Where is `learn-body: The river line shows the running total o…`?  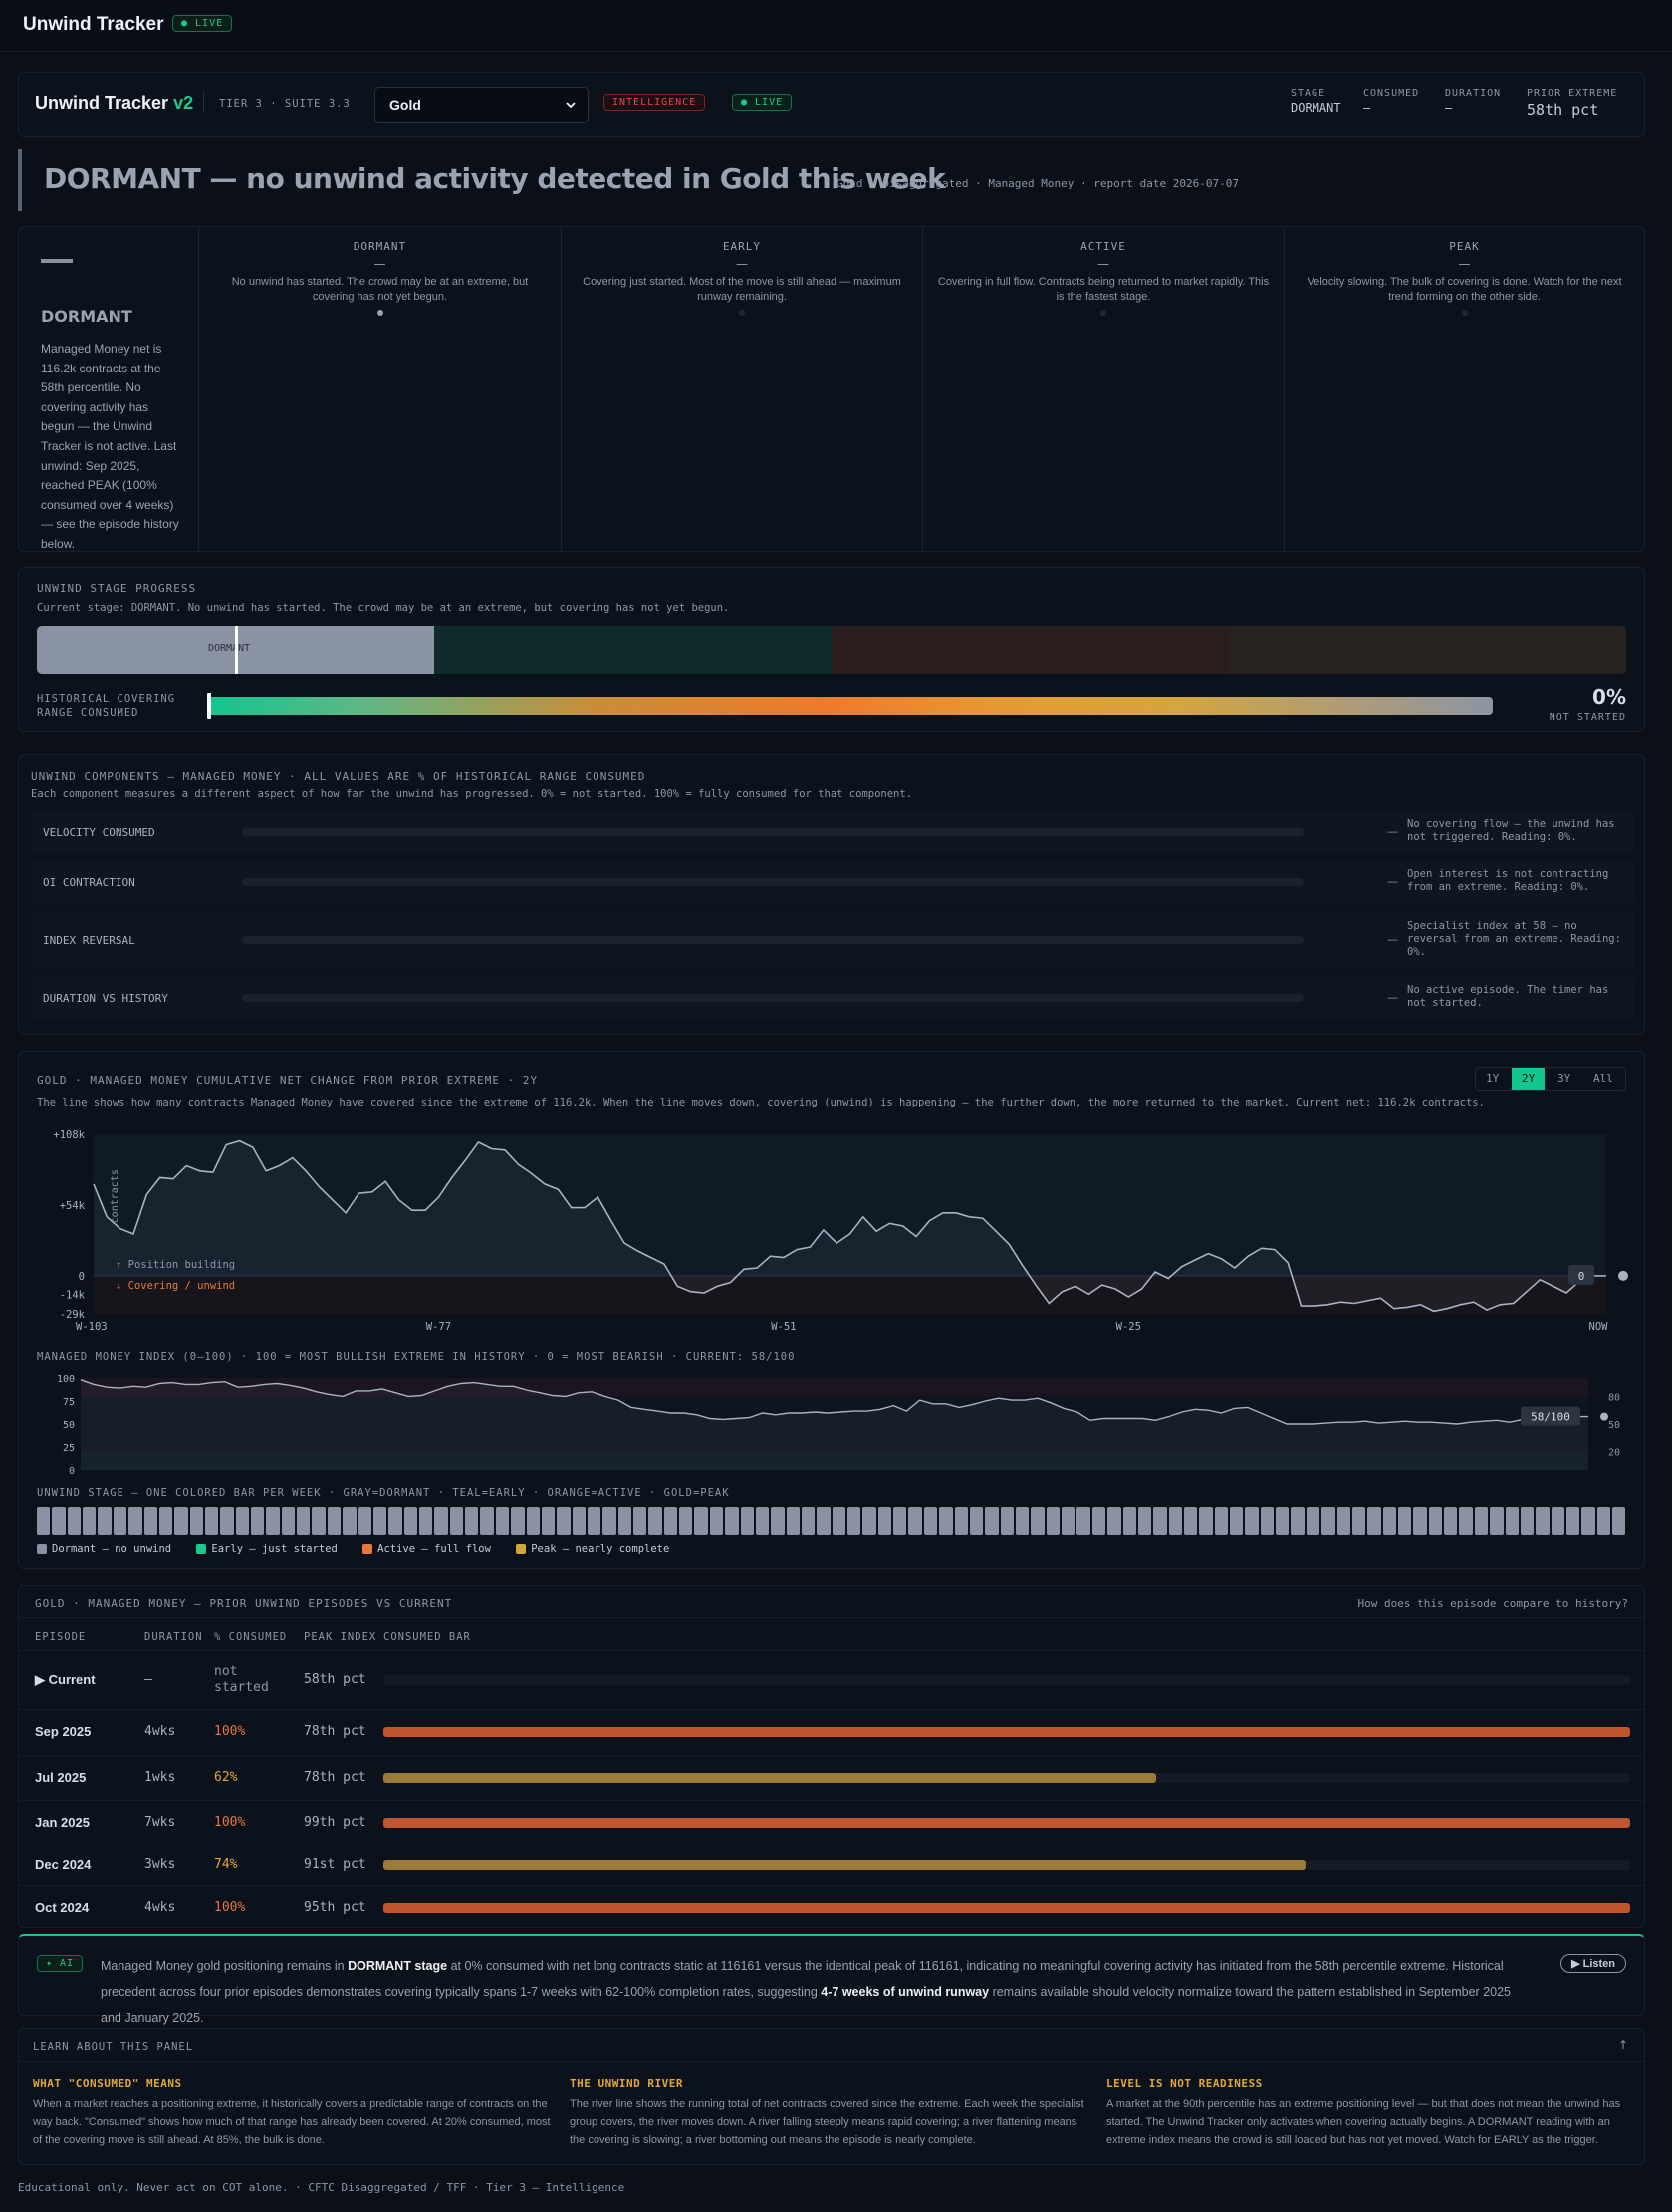 learn-body: The river line shows the running total o… is located at coordinates (827, 2122).